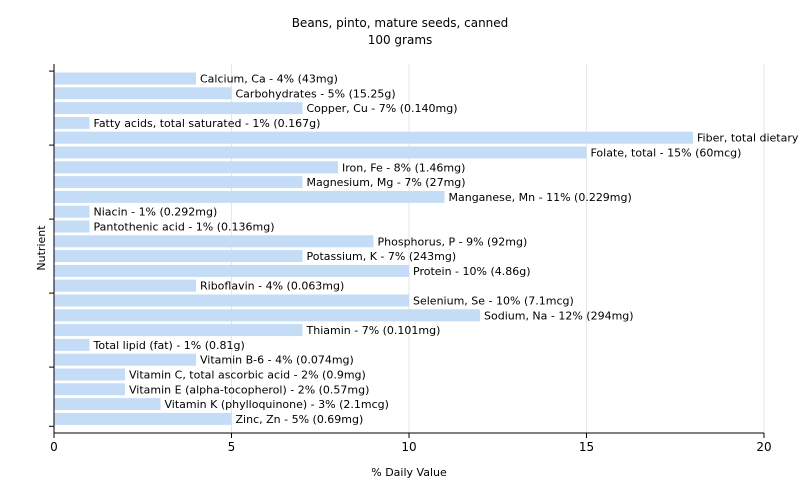 This screenshot has height=500, width=800. What do you see at coordinates (316, 93) in the screenshot?
I see `bar-label-1: Carbohydrates - 5% (15.25g)` at bounding box center [316, 93].